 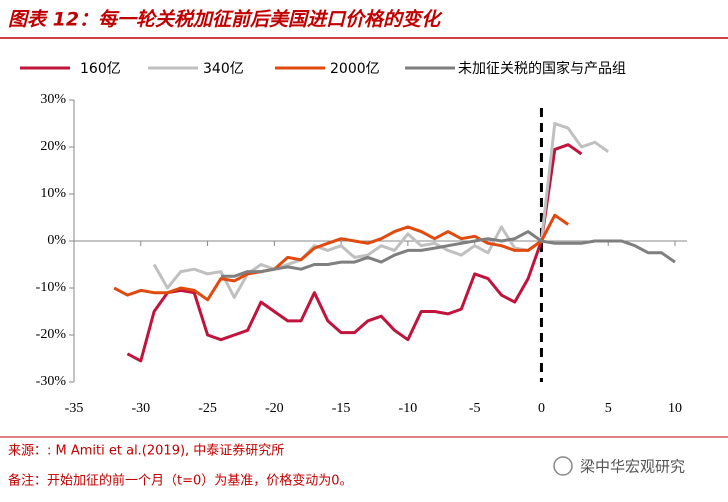 I want to click on x-tick-label: -5, so click(x=475, y=408).